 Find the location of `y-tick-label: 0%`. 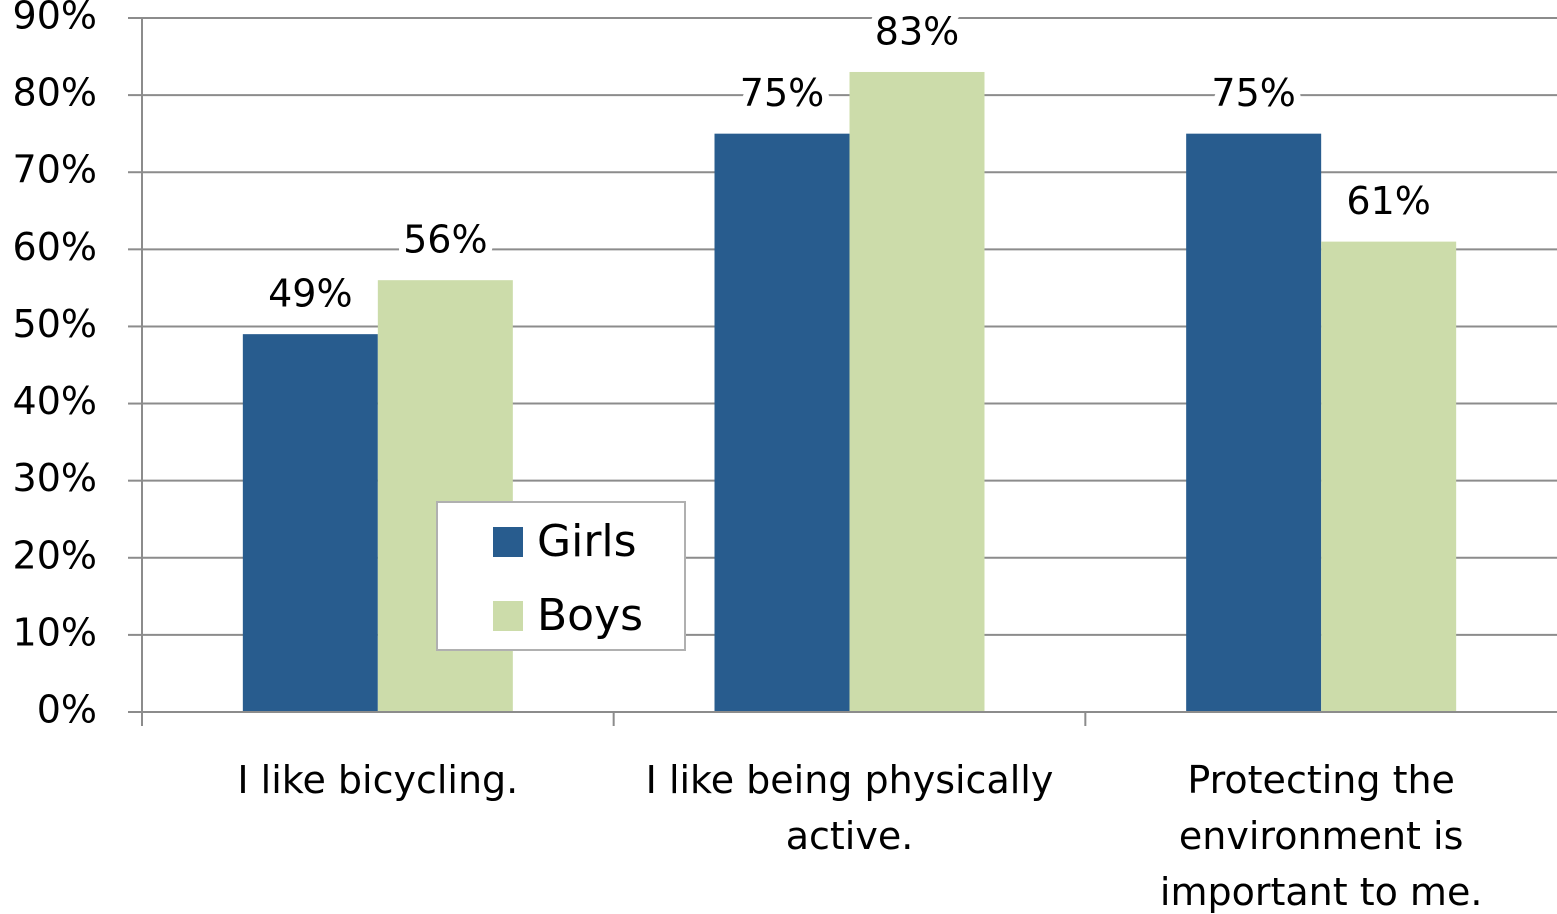

y-tick-label: 0% is located at coordinates (67, 710).